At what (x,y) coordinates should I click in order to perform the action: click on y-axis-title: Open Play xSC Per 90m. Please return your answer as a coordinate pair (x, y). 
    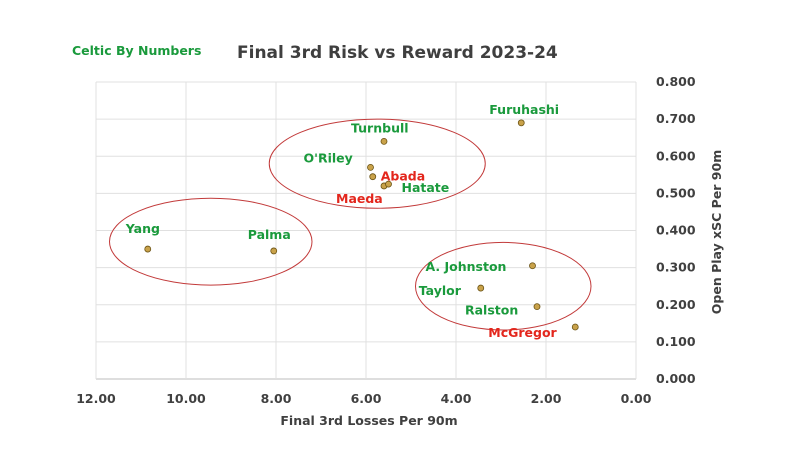
    Looking at the image, I should click on (716, 232).